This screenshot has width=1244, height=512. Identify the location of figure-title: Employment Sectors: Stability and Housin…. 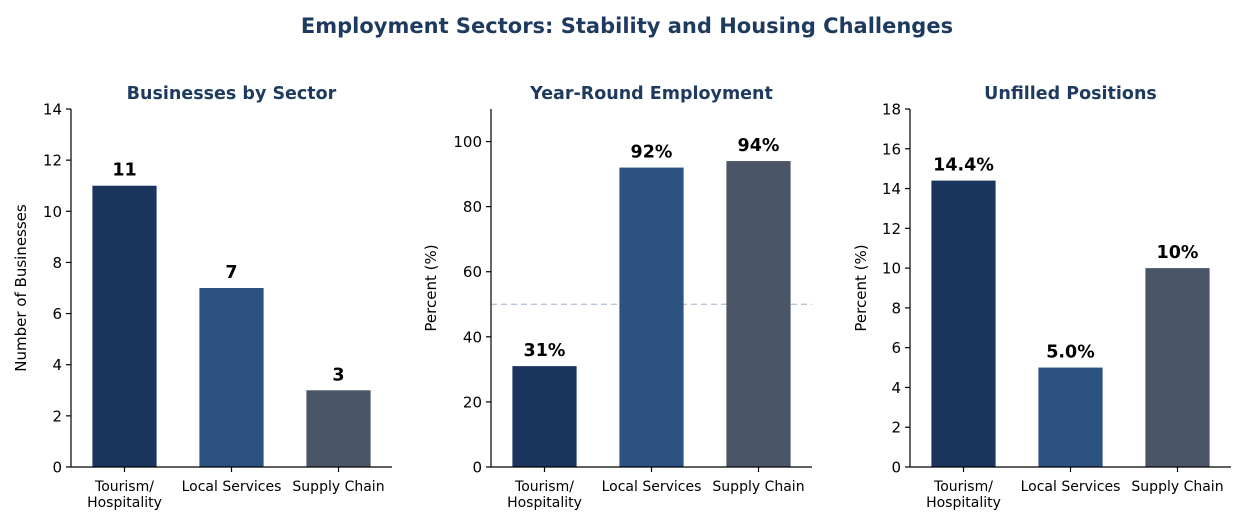
(627, 26).